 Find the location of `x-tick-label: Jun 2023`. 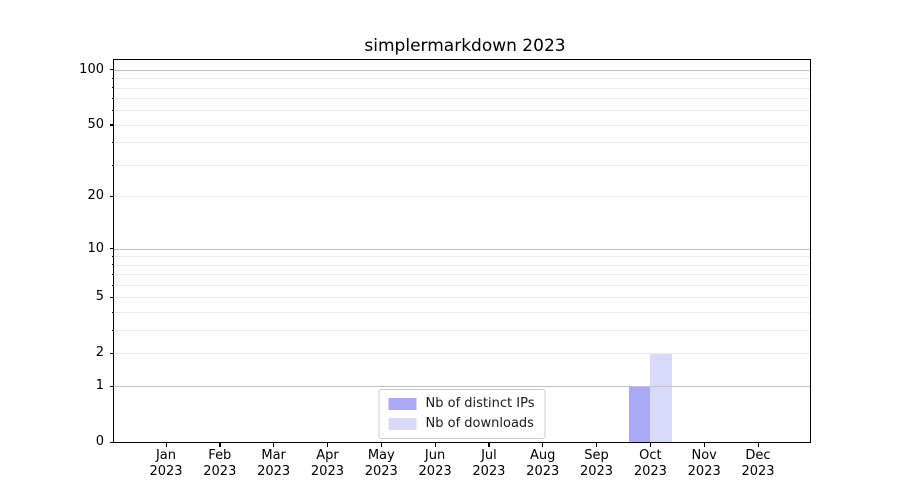

x-tick-label: Jun 2023 is located at coordinates (435, 463).